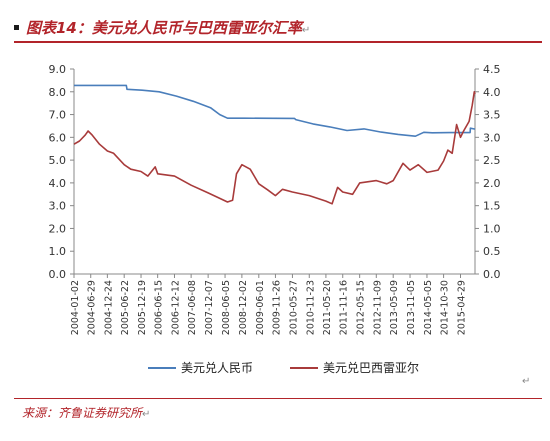  I want to click on left-tick-label: 3.0, so click(58, 206).